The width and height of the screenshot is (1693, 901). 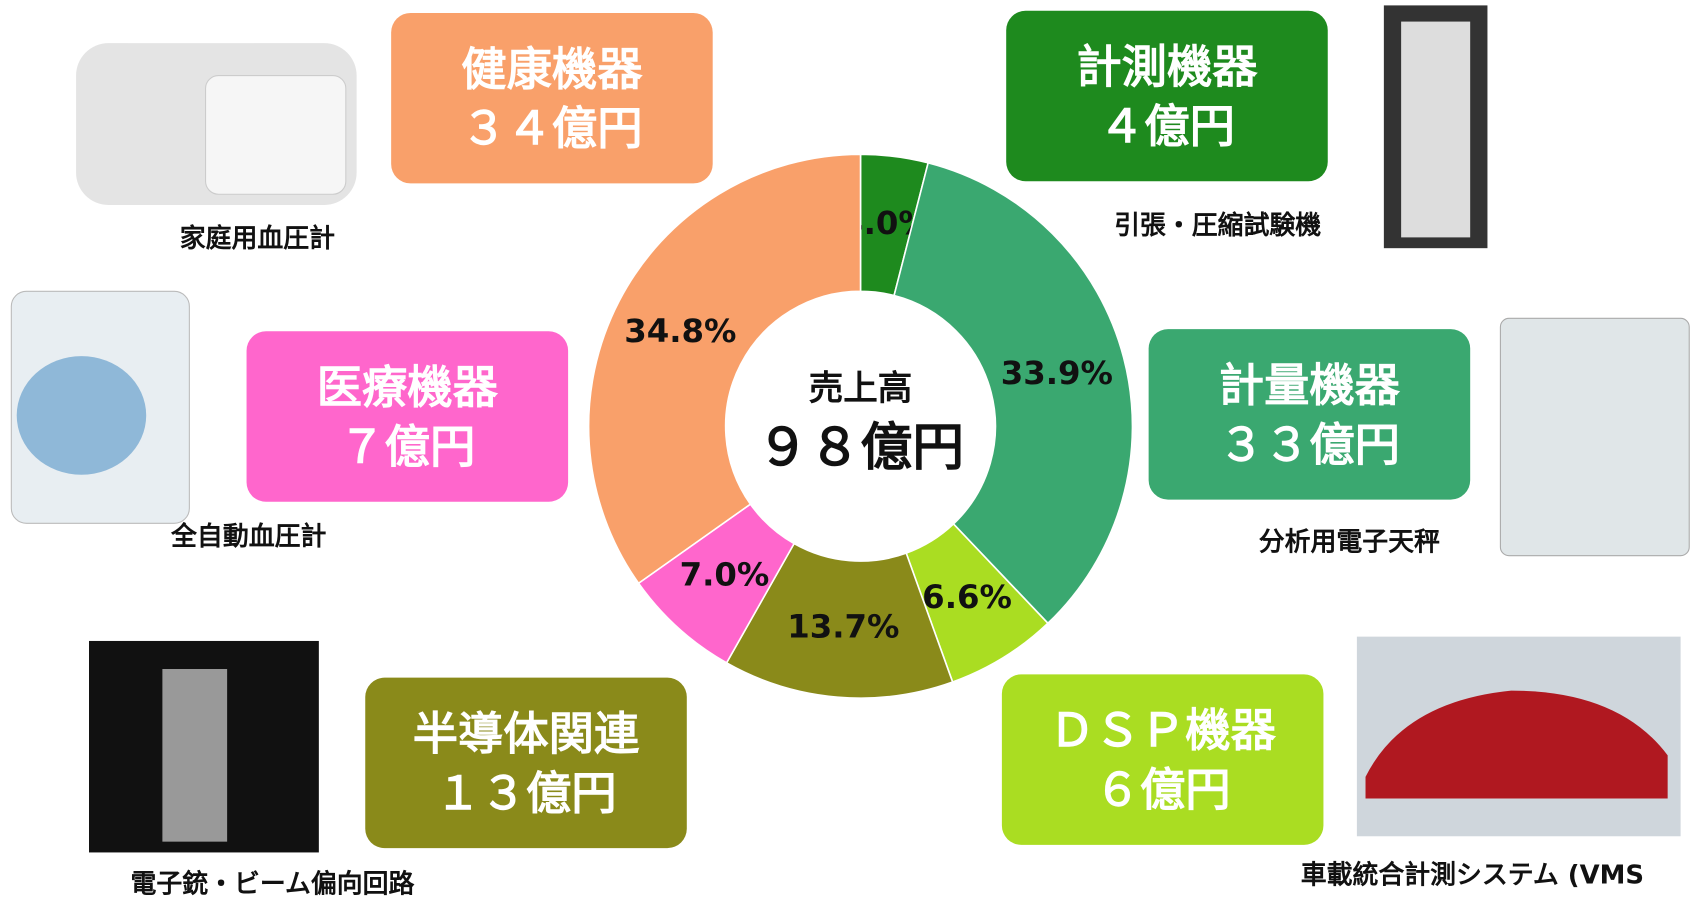 What do you see at coordinates (1310, 385) in the screenshot?
I see `box-name: 計量機器` at bounding box center [1310, 385].